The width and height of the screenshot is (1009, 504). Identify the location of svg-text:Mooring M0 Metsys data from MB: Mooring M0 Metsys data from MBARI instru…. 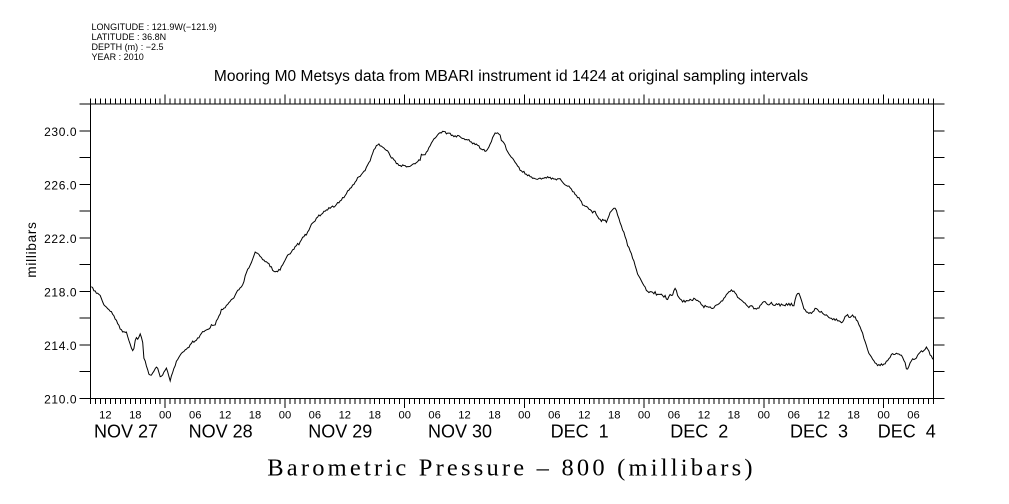
(511, 76).